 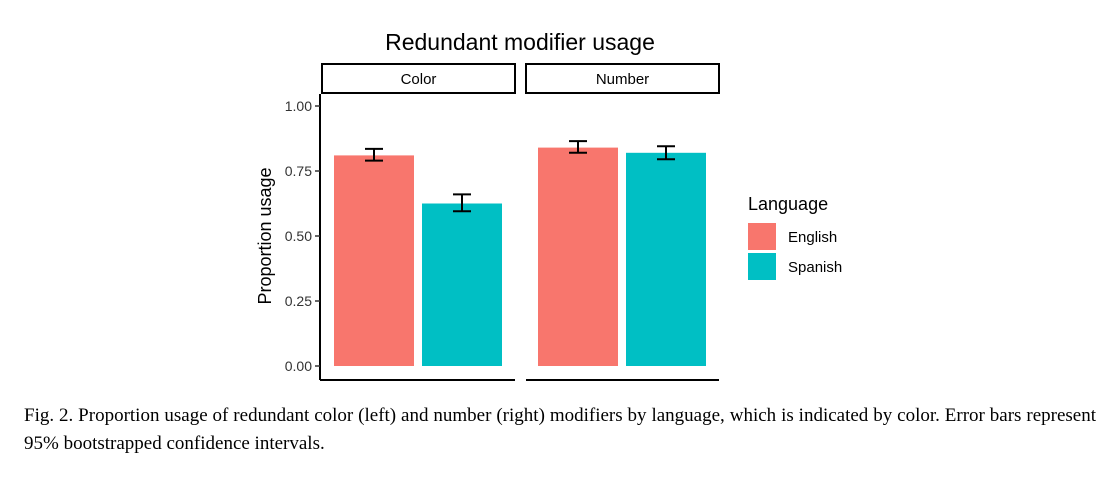 What do you see at coordinates (520, 42) in the screenshot?
I see `chart-title: Redundant modifier usage` at bounding box center [520, 42].